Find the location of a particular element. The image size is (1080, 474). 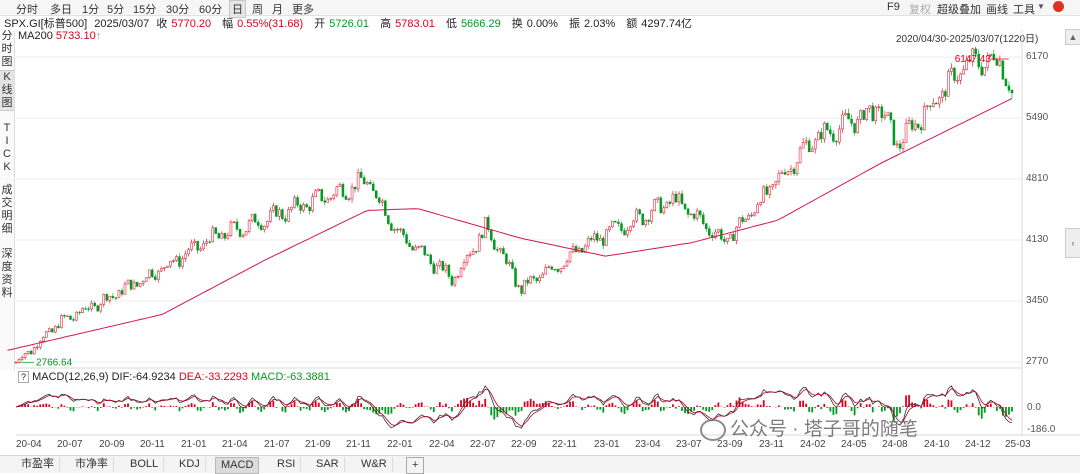

macd-help-icon: ? is located at coordinates (23, 377).